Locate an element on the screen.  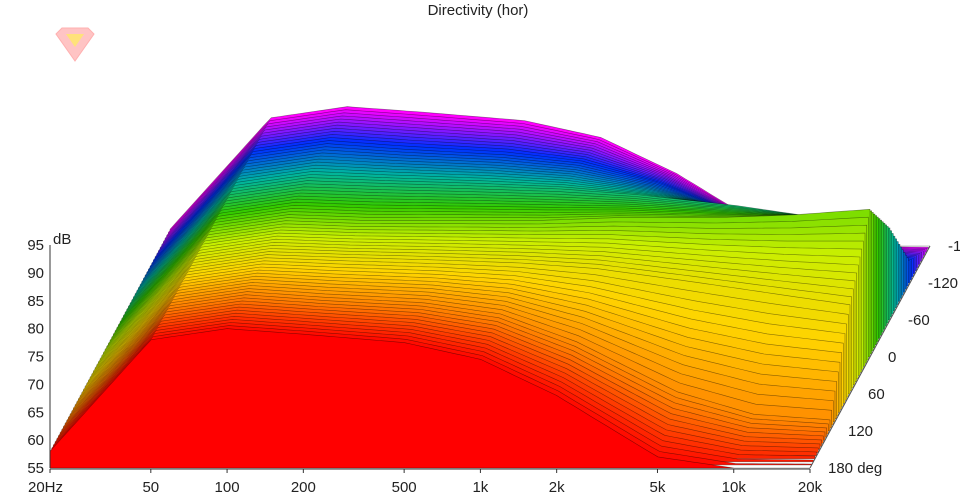
angle-tick-label: 120 is located at coordinates (860, 431).